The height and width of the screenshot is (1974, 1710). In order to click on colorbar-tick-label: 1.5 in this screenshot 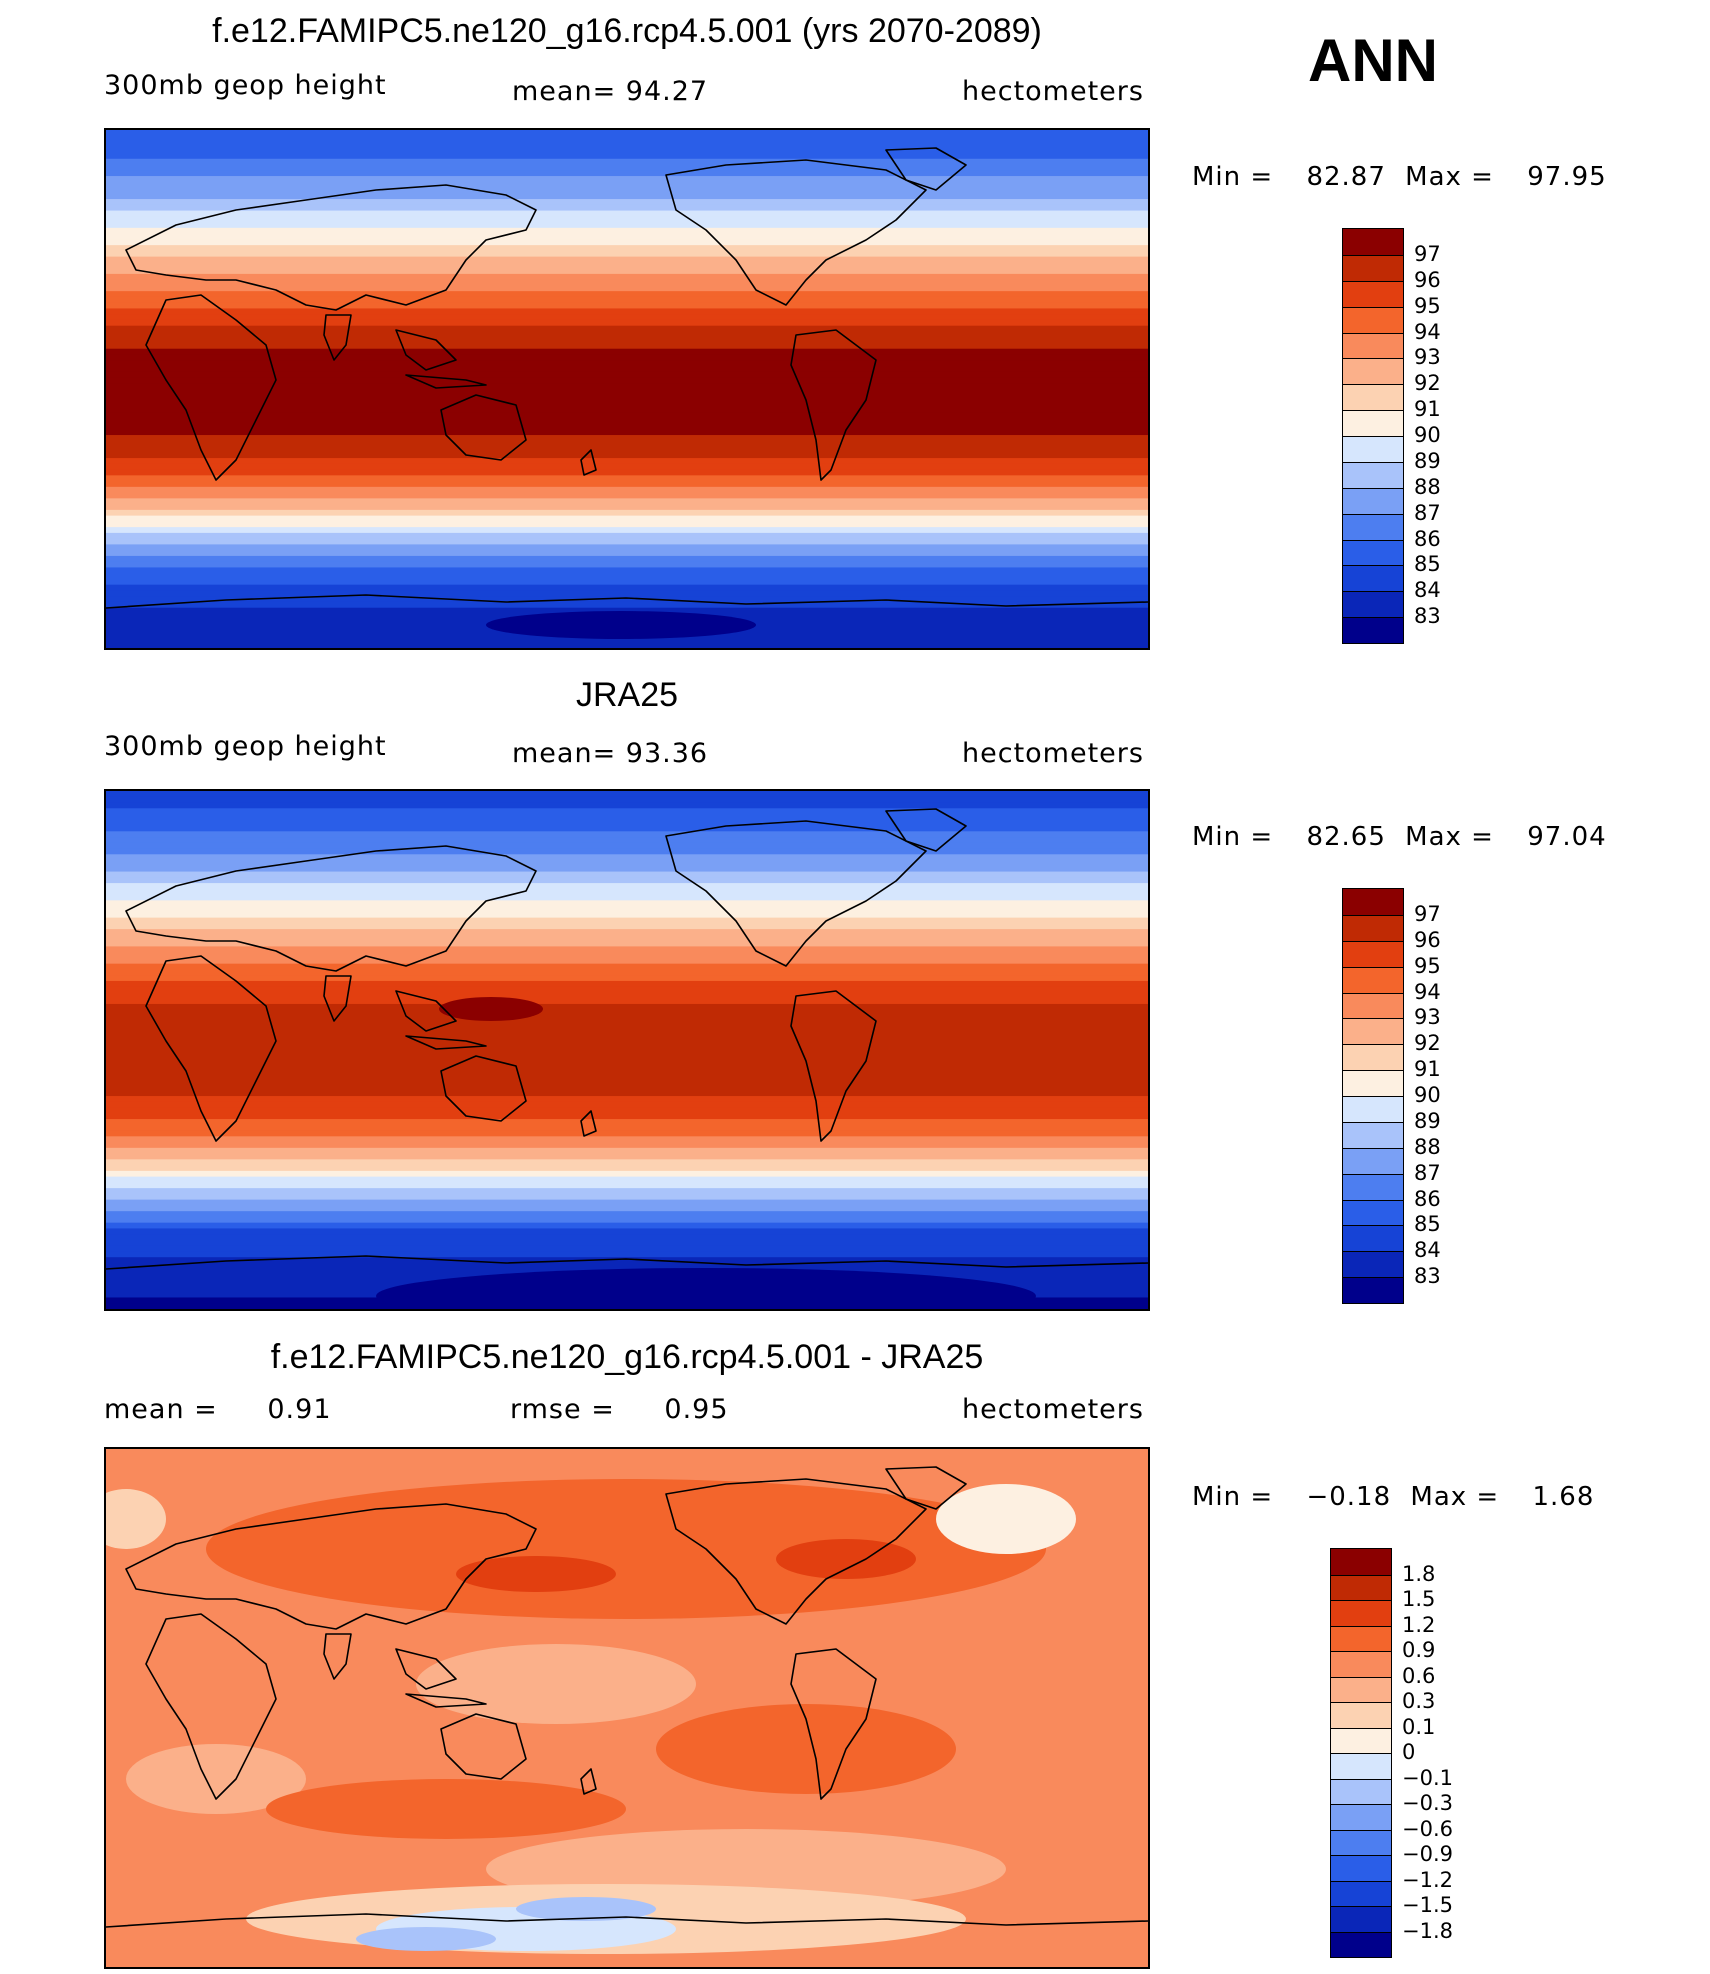, I will do `click(1419, 1599)`.